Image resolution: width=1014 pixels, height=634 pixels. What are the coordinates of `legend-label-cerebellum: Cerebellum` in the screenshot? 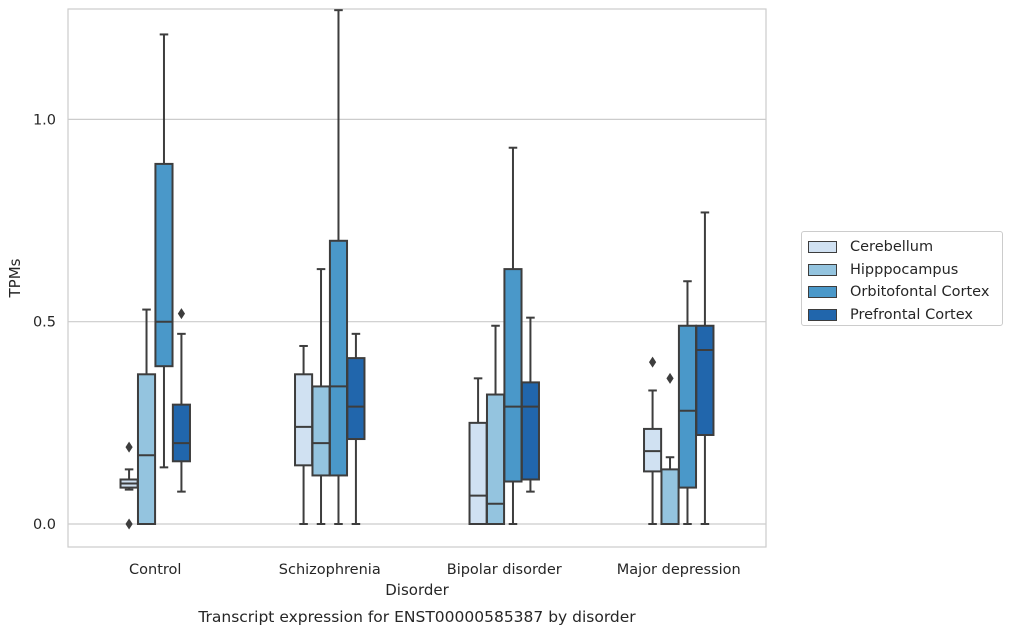 It's located at (892, 247).